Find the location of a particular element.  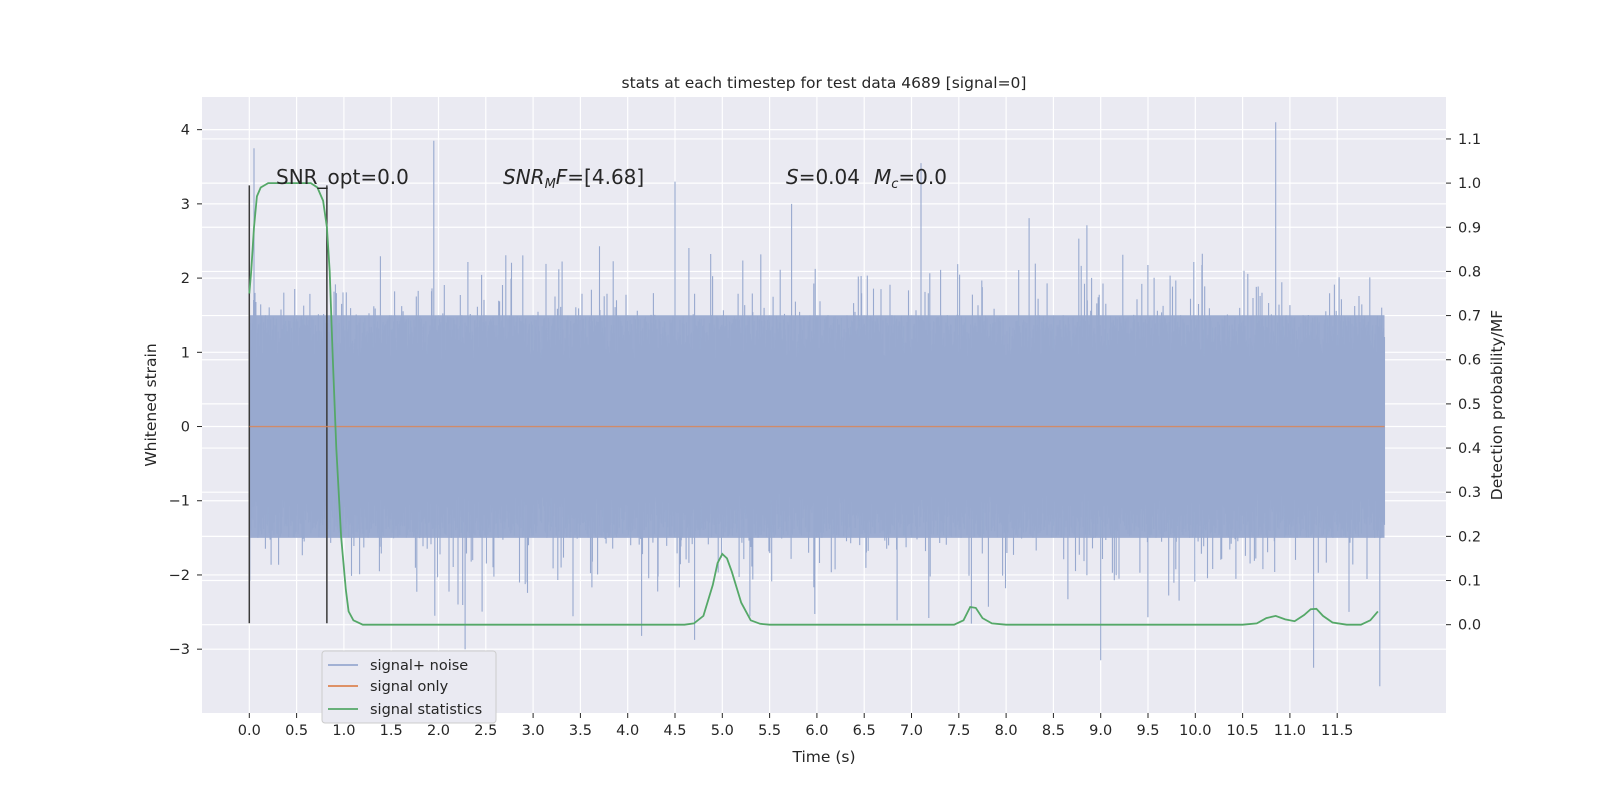

x-tick-label: 6.0 is located at coordinates (816, 731).